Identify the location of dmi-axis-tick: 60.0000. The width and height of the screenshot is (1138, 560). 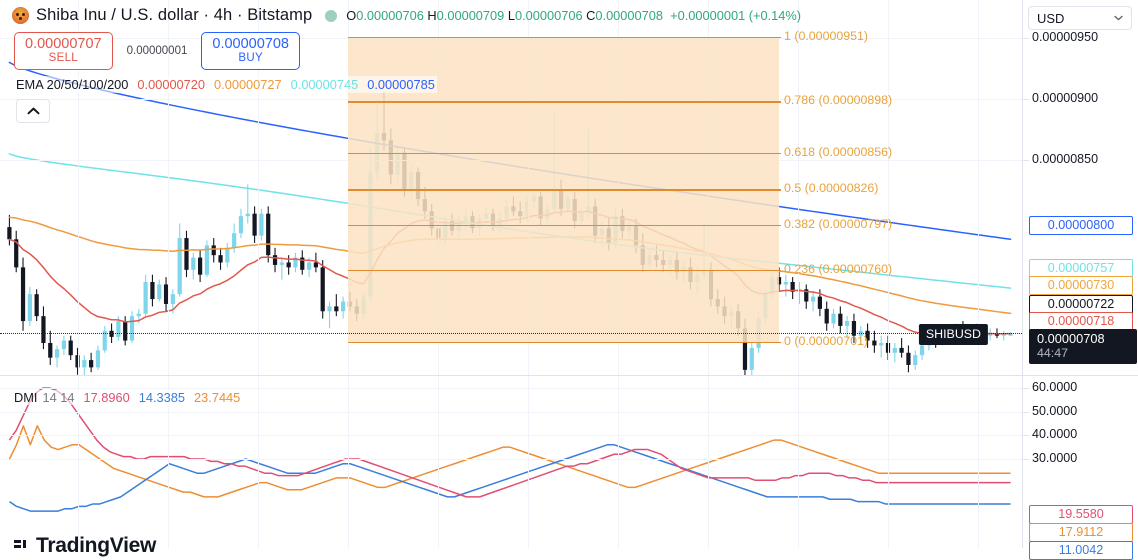
(1055, 387).